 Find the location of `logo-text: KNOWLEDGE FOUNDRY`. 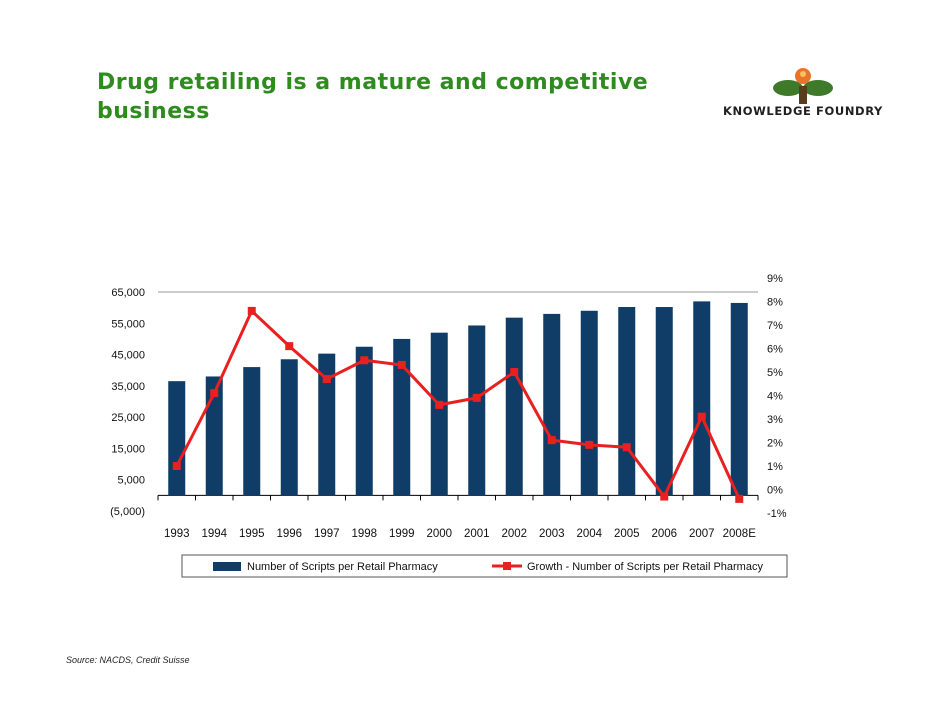

logo-text: KNOWLEDGE FOUNDRY is located at coordinates (803, 111).